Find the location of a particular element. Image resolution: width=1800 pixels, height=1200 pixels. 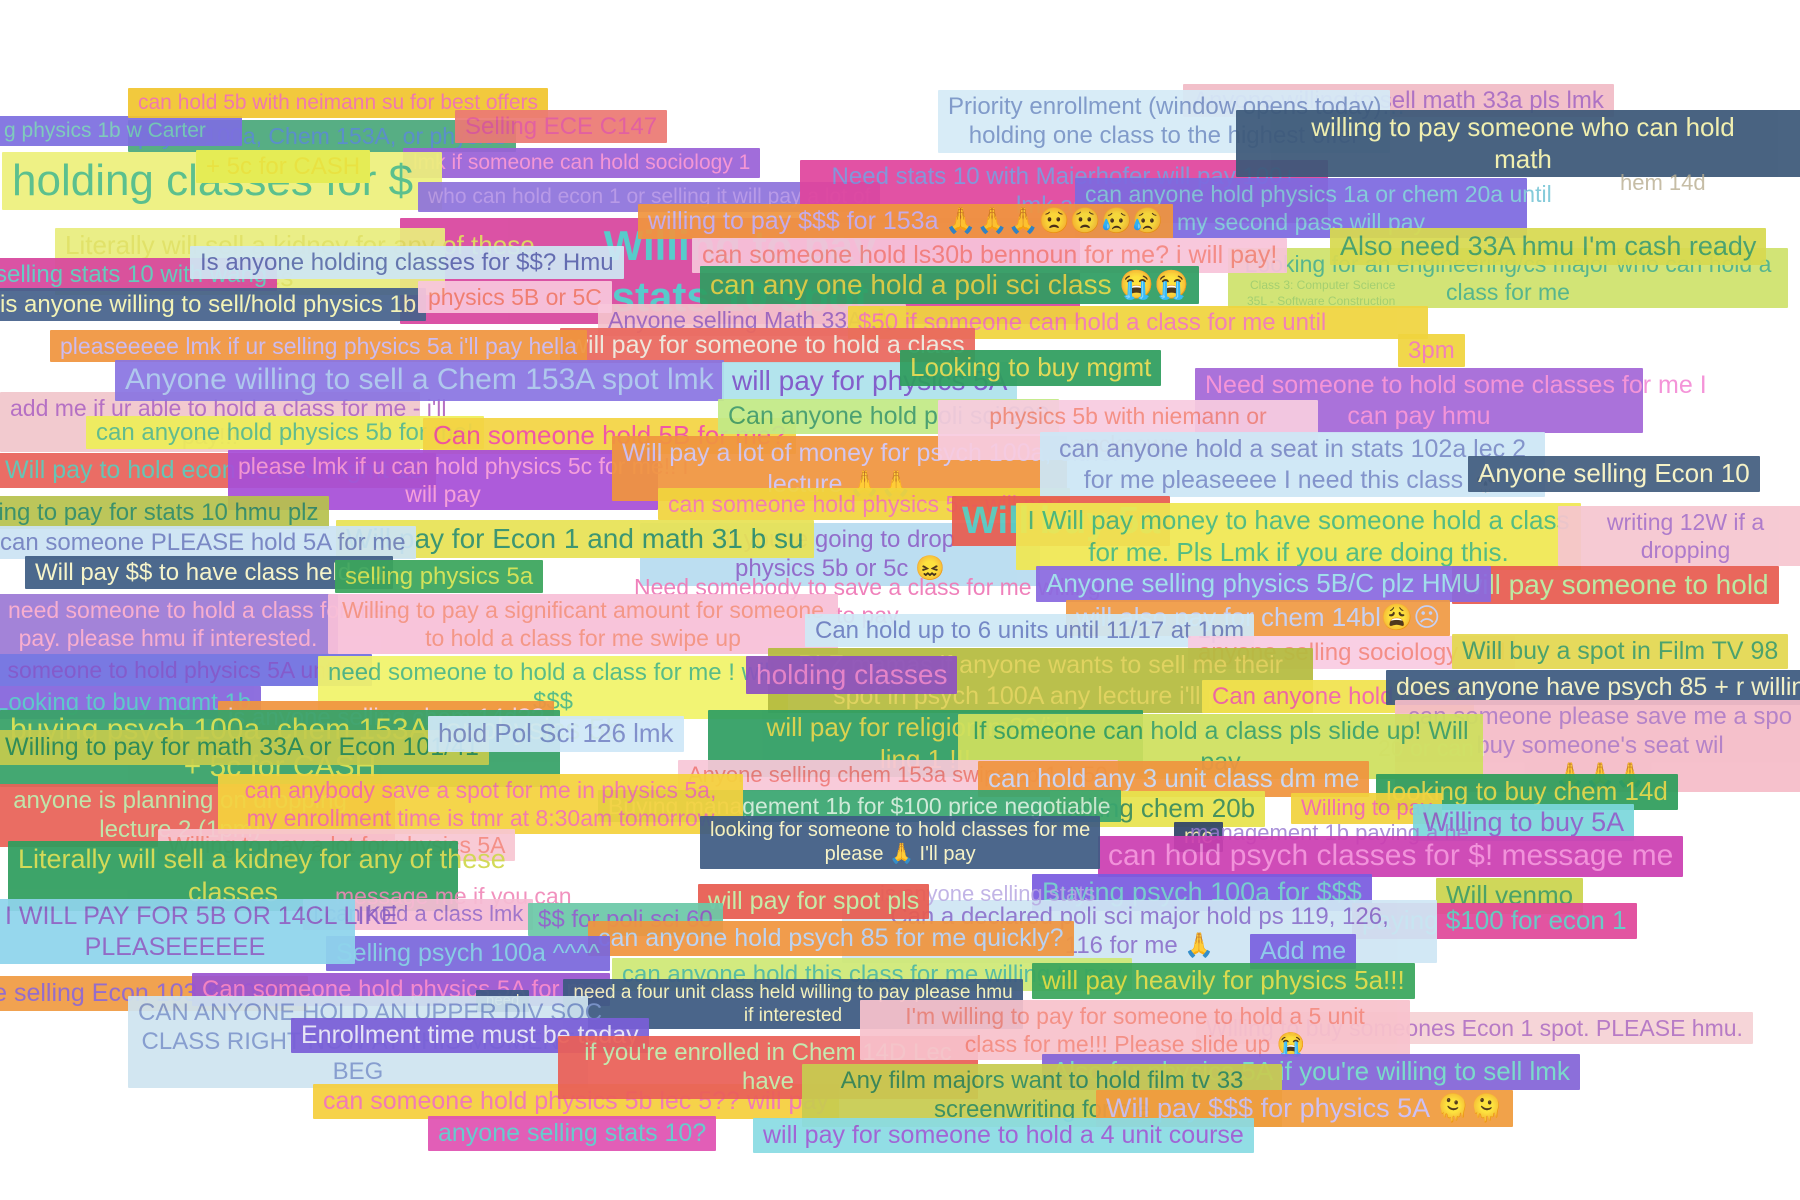

post-chip: willing to pay $$$ for 153a 🙏🙏🙏😟😟😥😥 is located at coordinates (906, 221).